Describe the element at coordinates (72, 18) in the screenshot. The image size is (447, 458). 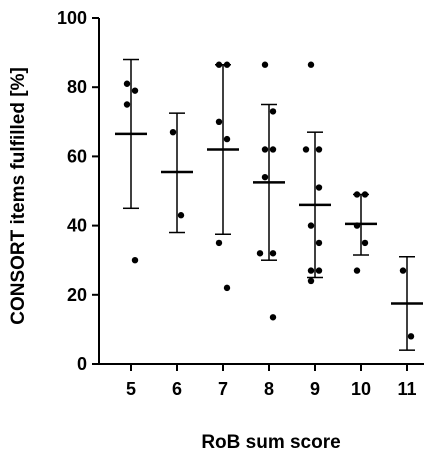
I see `y-tick-label: 100` at that location.